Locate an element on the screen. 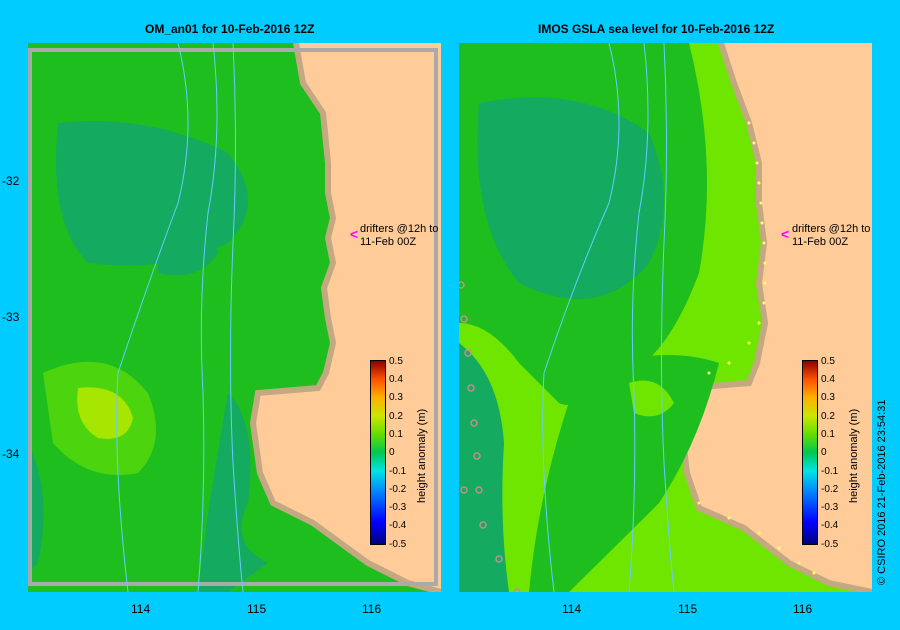 This screenshot has width=900, height=630. y-tick-label: -34 is located at coordinates (11, 454).